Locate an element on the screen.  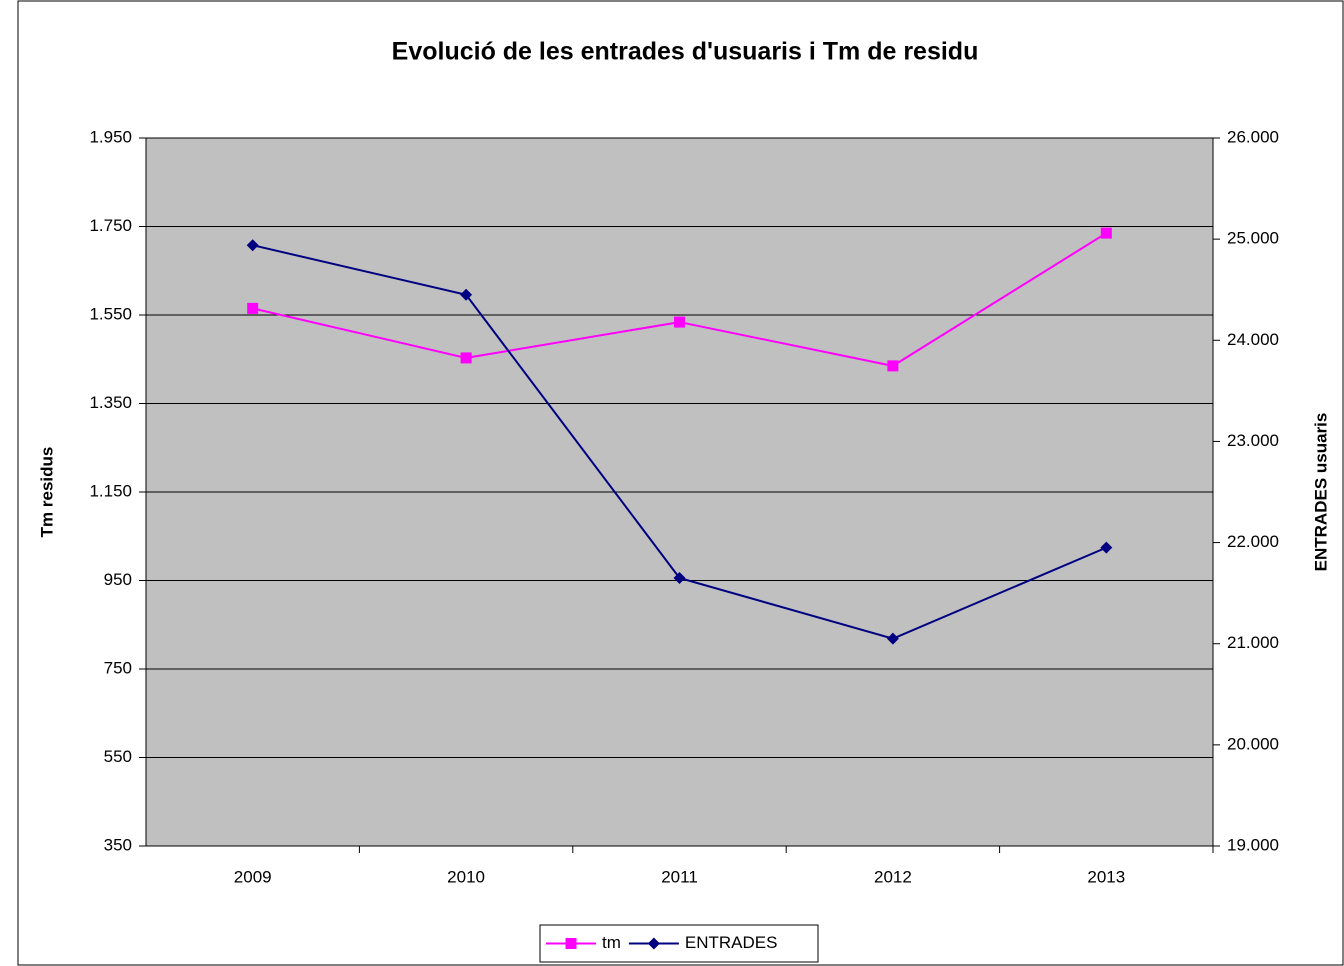
y-tick-label: 750 is located at coordinates (118, 667).